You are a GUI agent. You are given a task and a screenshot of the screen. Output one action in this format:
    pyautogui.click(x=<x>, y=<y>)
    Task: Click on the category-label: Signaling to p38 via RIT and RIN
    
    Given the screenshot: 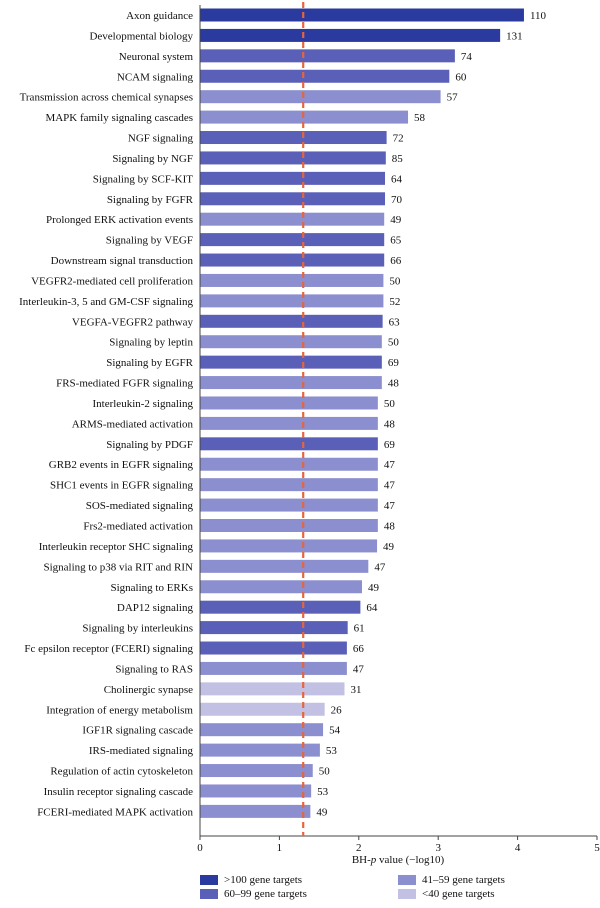 What is the action you would take?
    pyautogui.click(x=118, y=567)
    